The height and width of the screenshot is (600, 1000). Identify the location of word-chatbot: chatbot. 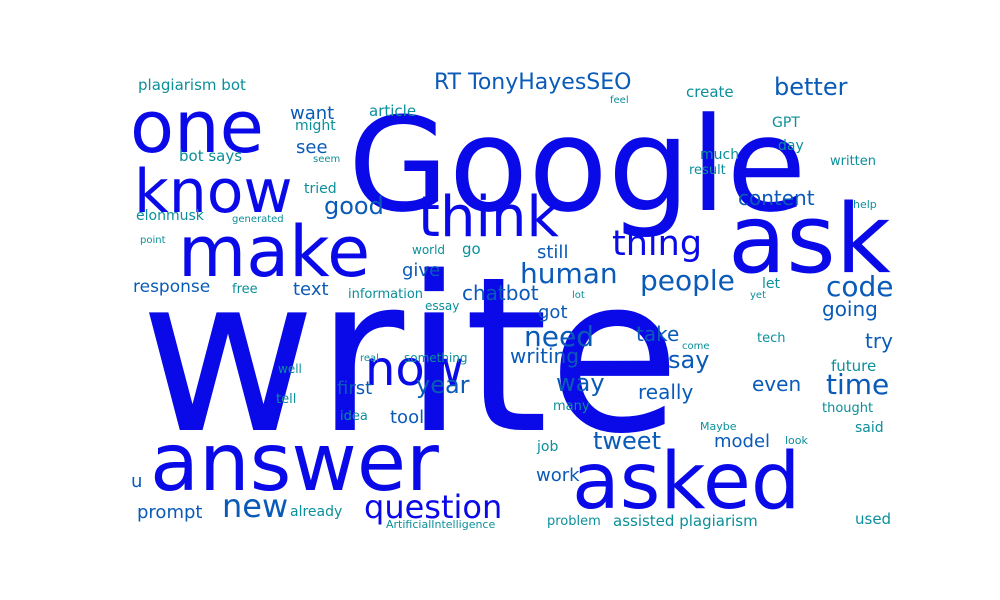
(500, 293).